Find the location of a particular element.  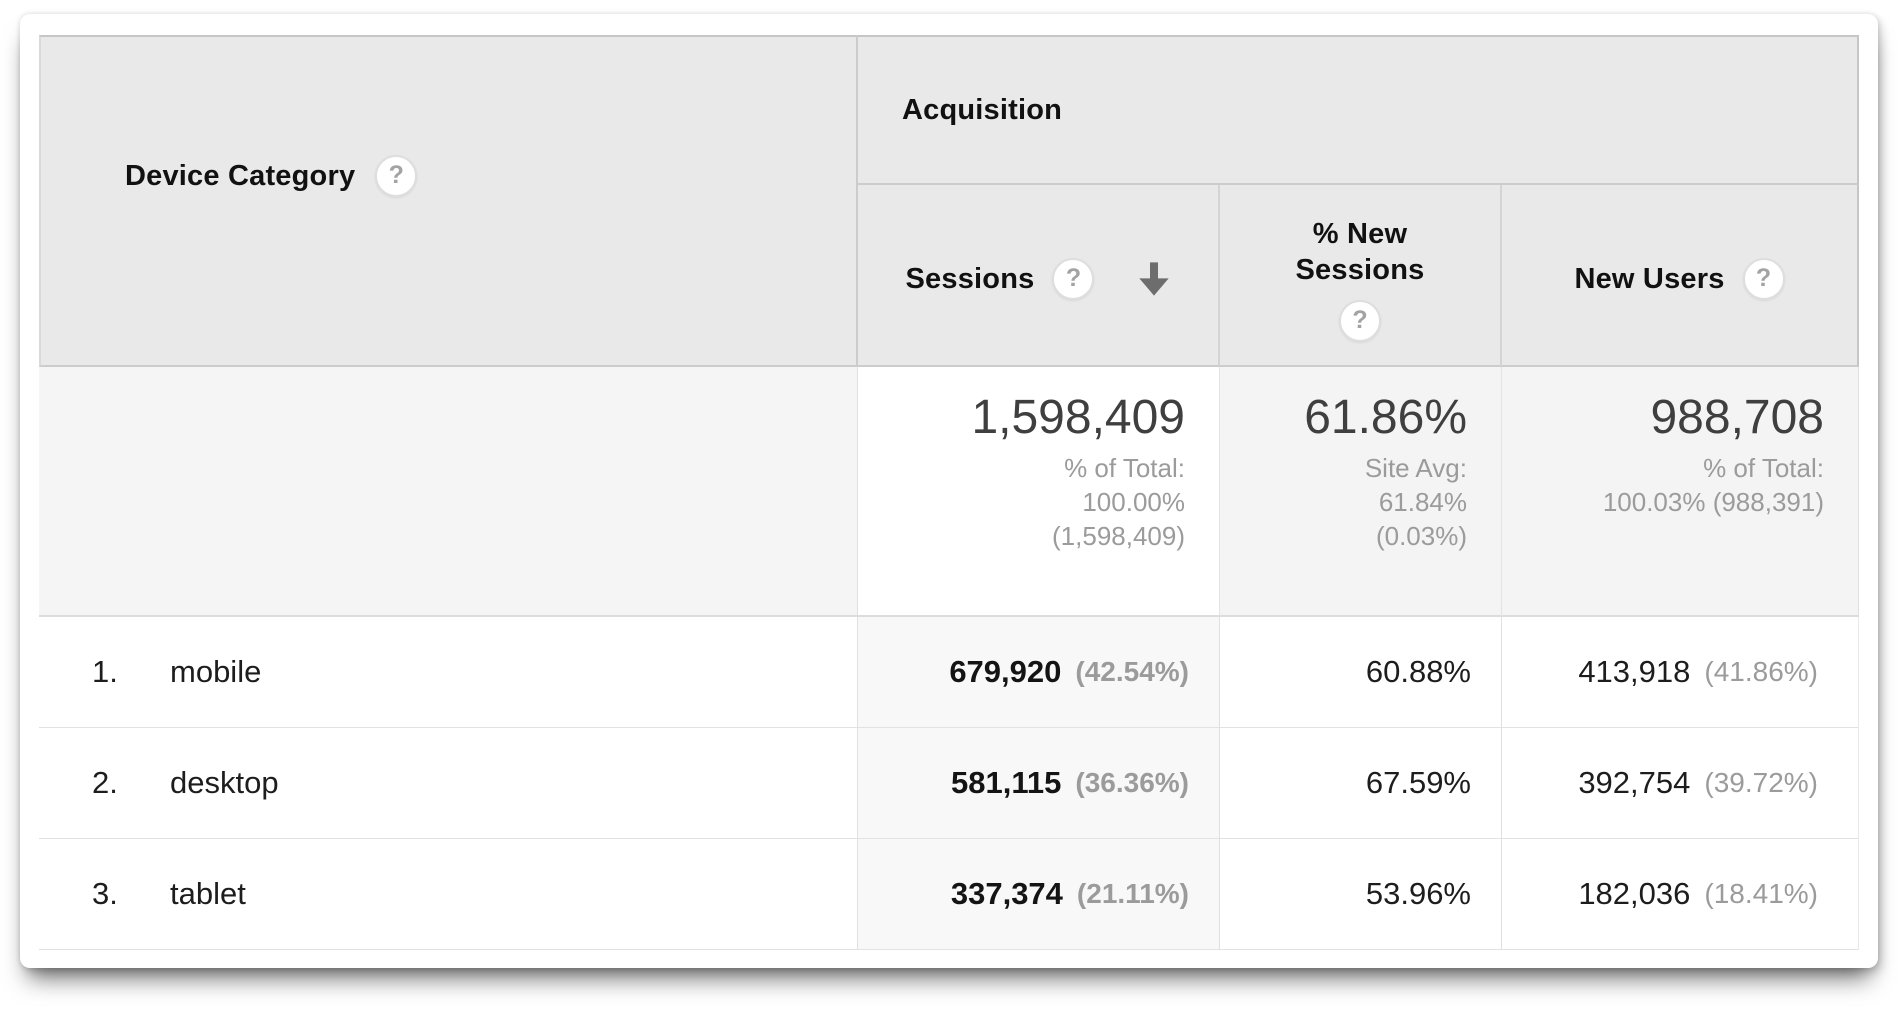

sessions-percent: (21.11%) is located at coordinates (1132, 893).